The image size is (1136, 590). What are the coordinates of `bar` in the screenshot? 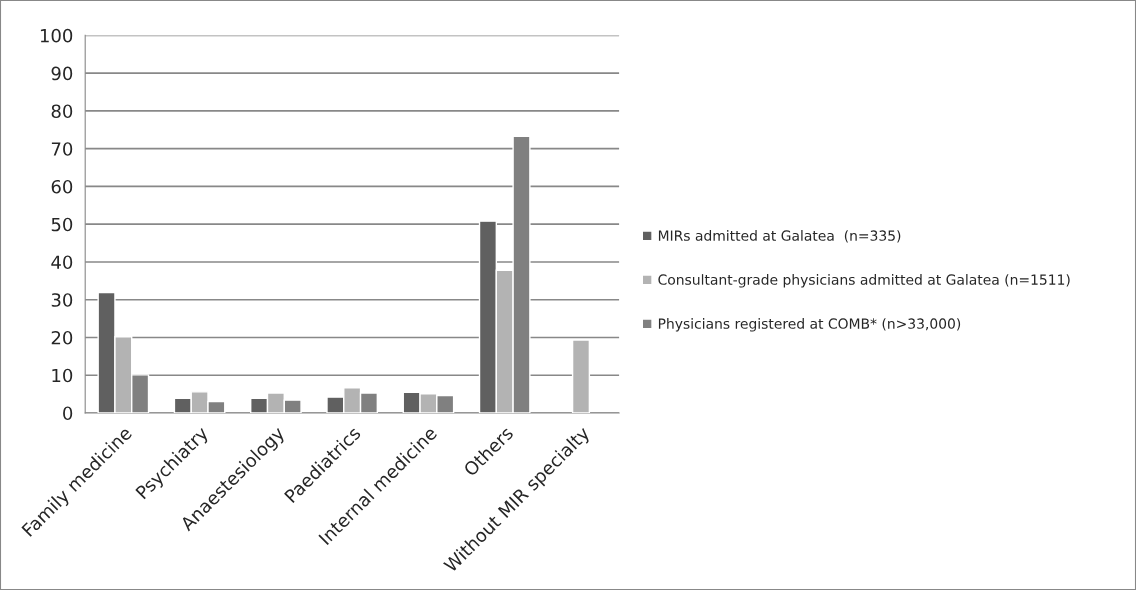 It's located at (581, 376).